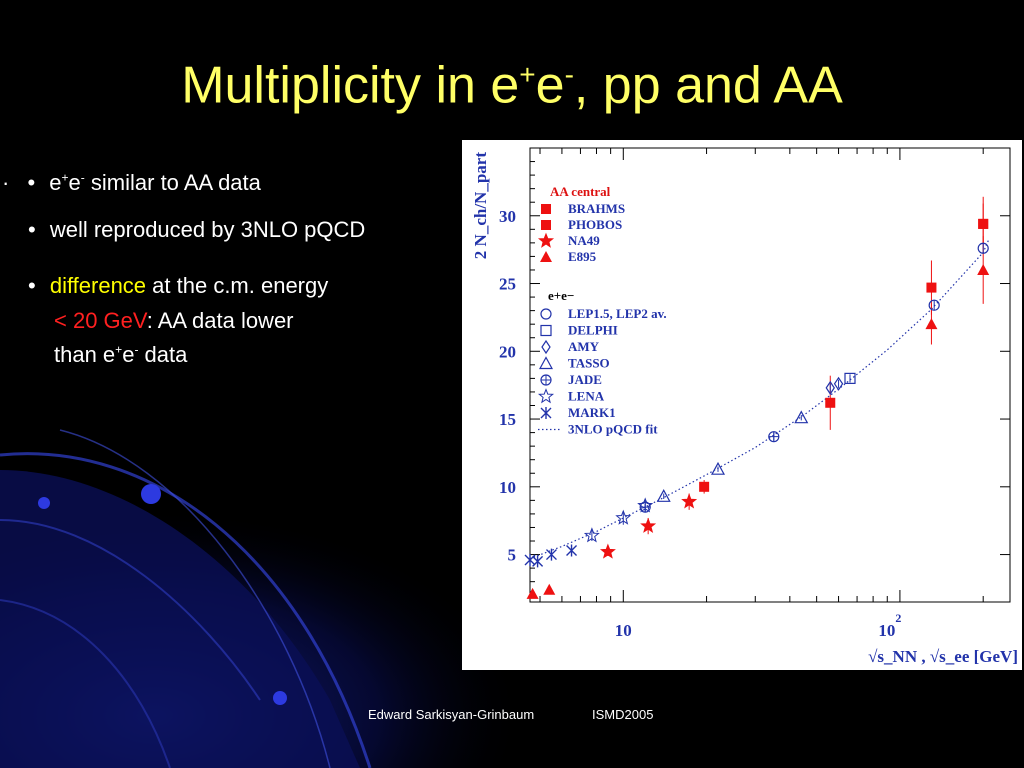  Describe the element at coordinates (512, 555) in the screenshot. I see `y-tick-label: 5` at that location.